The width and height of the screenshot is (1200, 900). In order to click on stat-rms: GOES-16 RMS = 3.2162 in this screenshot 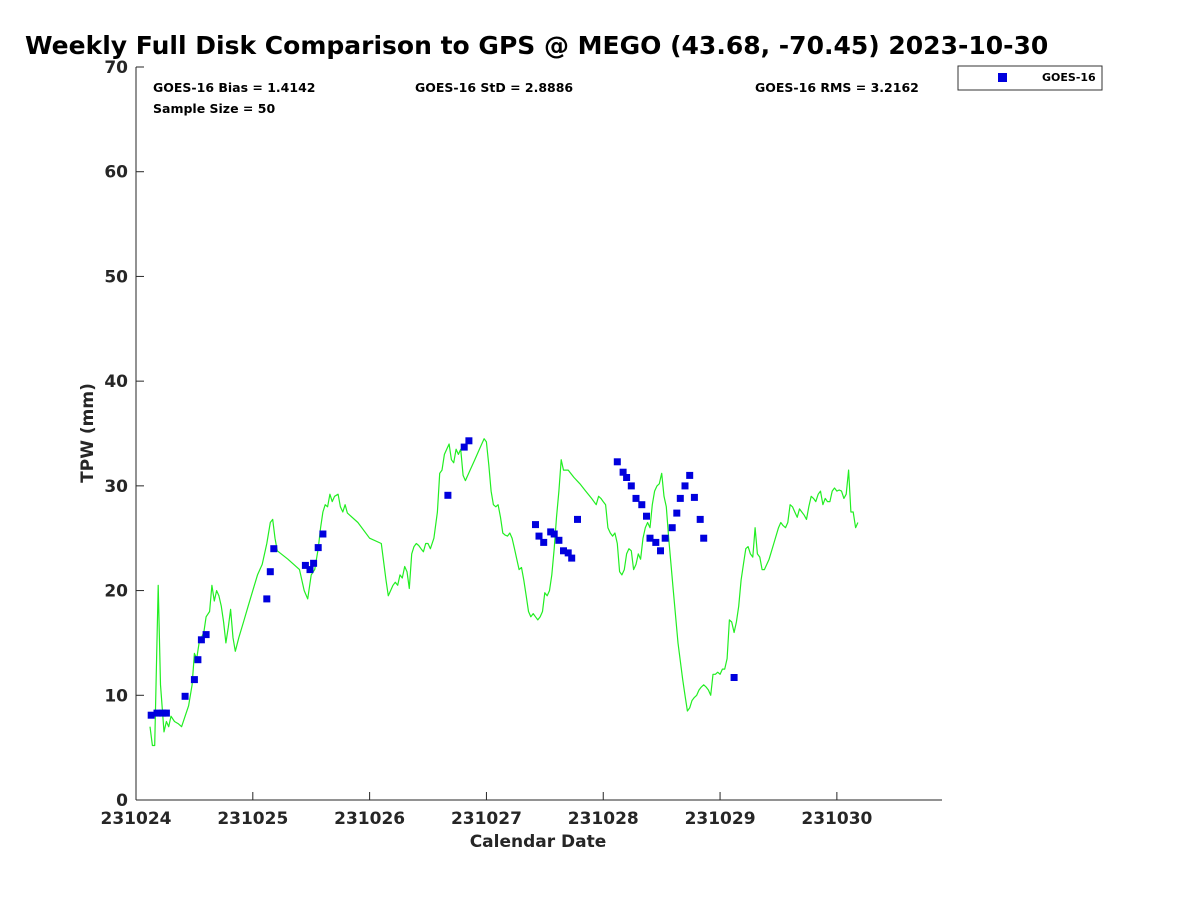, I will do `click(837, 87)`.